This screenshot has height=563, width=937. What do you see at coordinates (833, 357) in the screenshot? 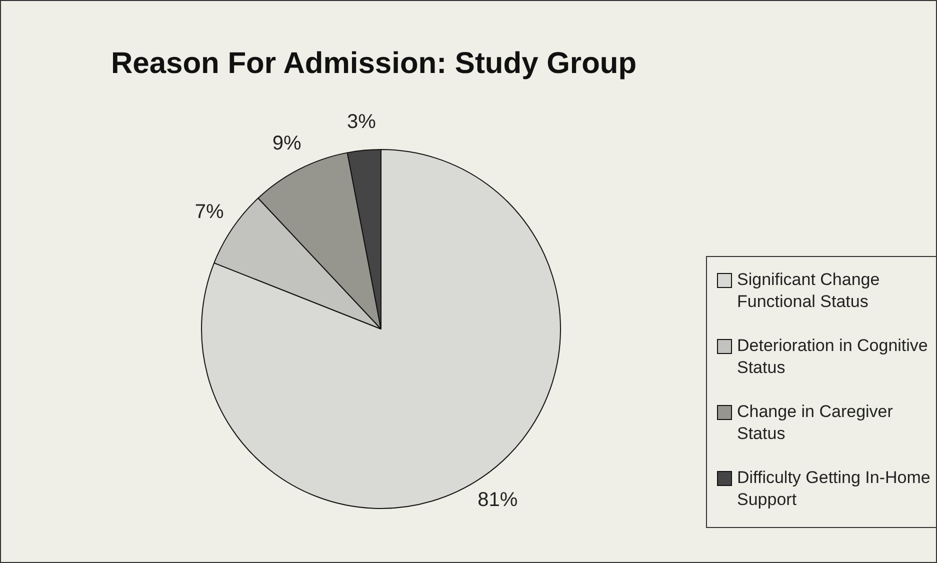
I see `legend-label: Deterioration in Cognitive Status` at bounding box center [833, 357].